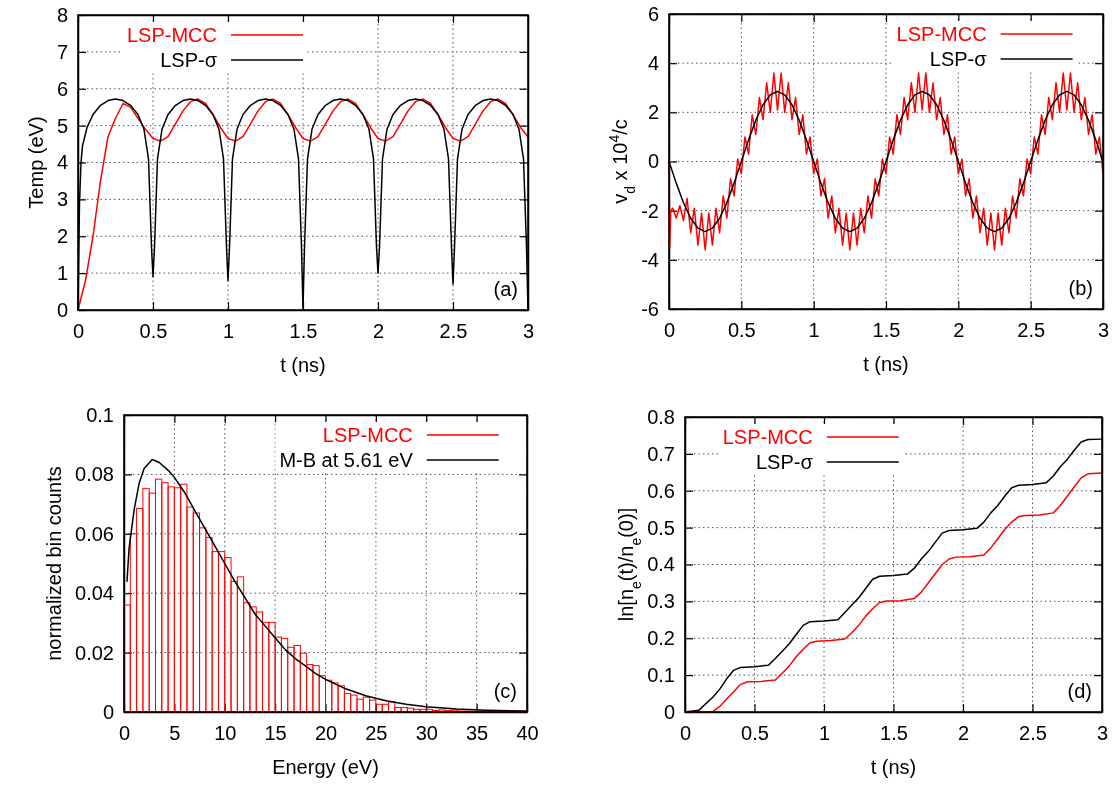 This screenshot has width=1113, height=794. Describe the element at coordinates (94, 652) in the screenshot. I see `y-tick-label: 0.02` at that location.